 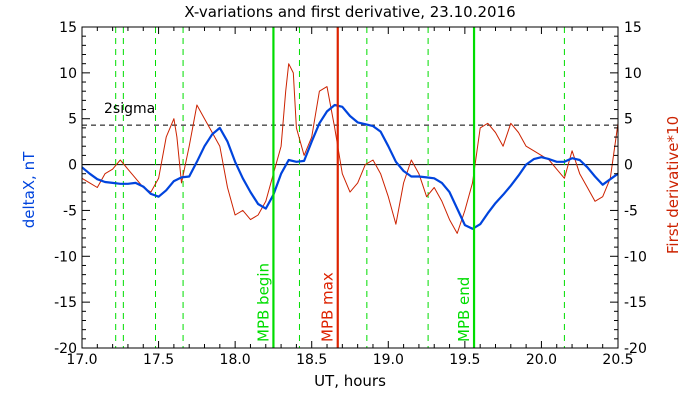 What do you see at coordinates (65, 257) in the screenshot?
I see `y-tick-label-left: -10` at bounding box center [65, 257].